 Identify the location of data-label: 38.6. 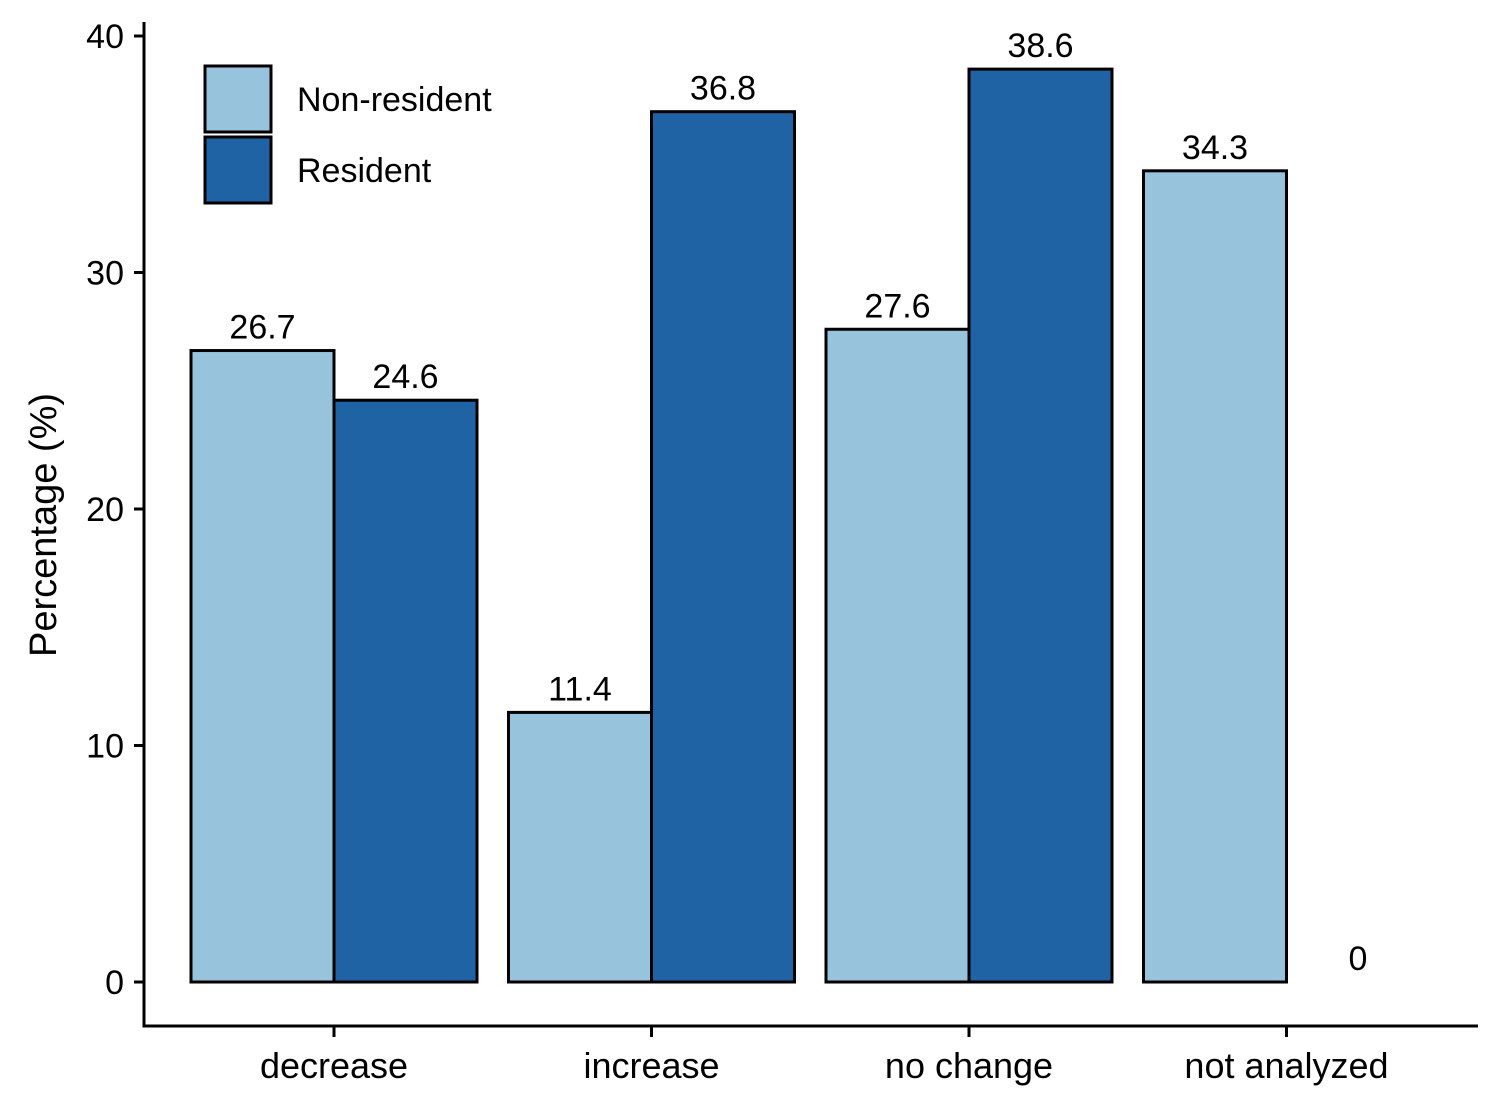
(1040, 46).